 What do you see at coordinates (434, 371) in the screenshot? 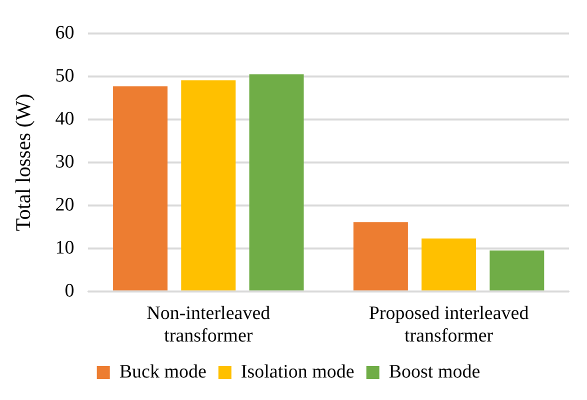
I see `legend-label: Boost mode` at bounding box center [434, 371].